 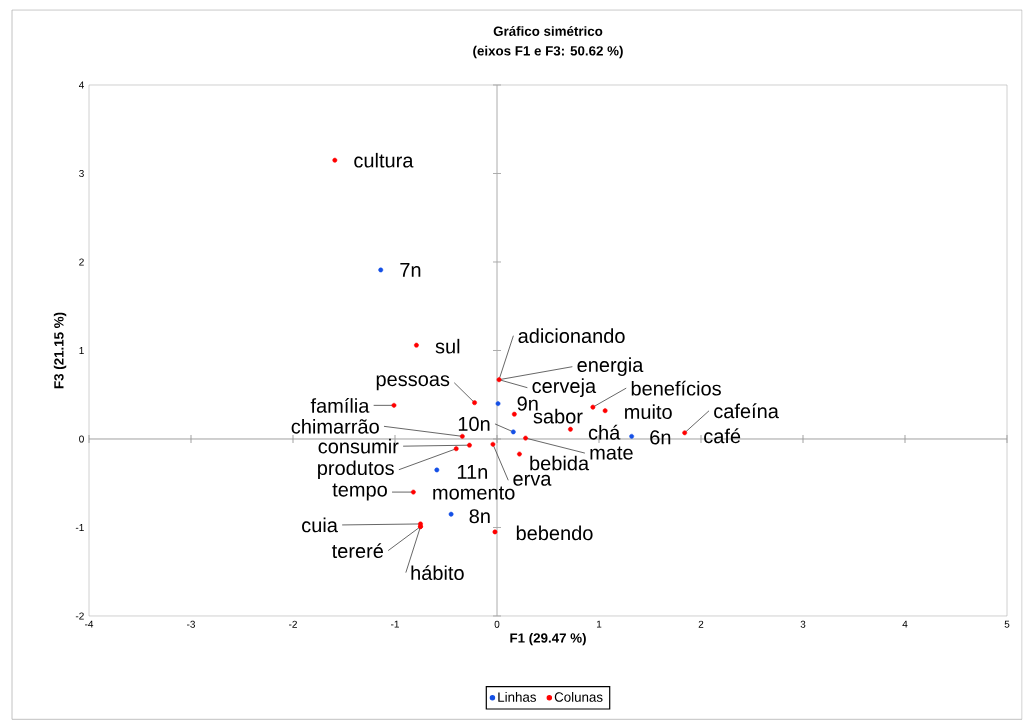 What do you see at coordinates (384, 160) in the screenshot?
I see `annotation: cultura` at bounding box center [384, 160].